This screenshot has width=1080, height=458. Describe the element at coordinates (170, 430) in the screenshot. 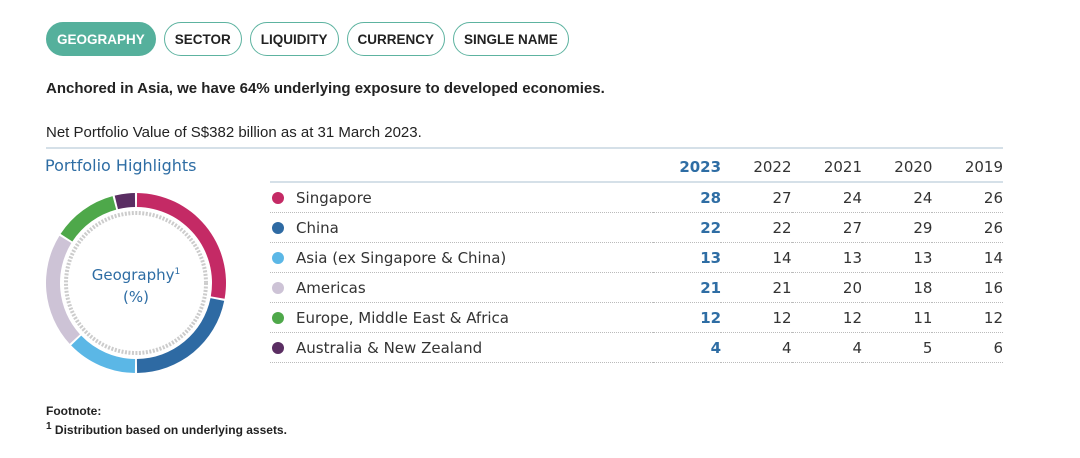

I see `footnote-text: Distribution based on underlying assets.` at that location.